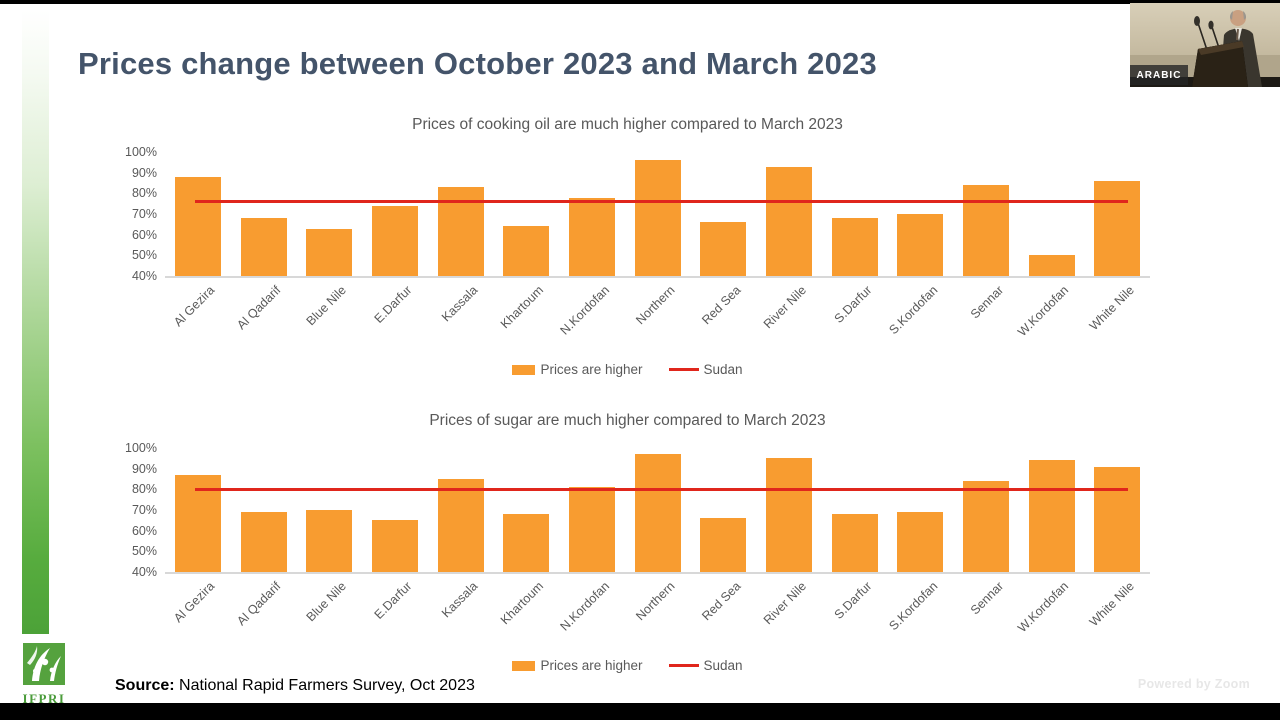 Image resolution: width=1280 pixels, height=720 pixels. Describe the element at coordinates (854, 543) in the screenshot. I see `bar-s-darfur` at that location.